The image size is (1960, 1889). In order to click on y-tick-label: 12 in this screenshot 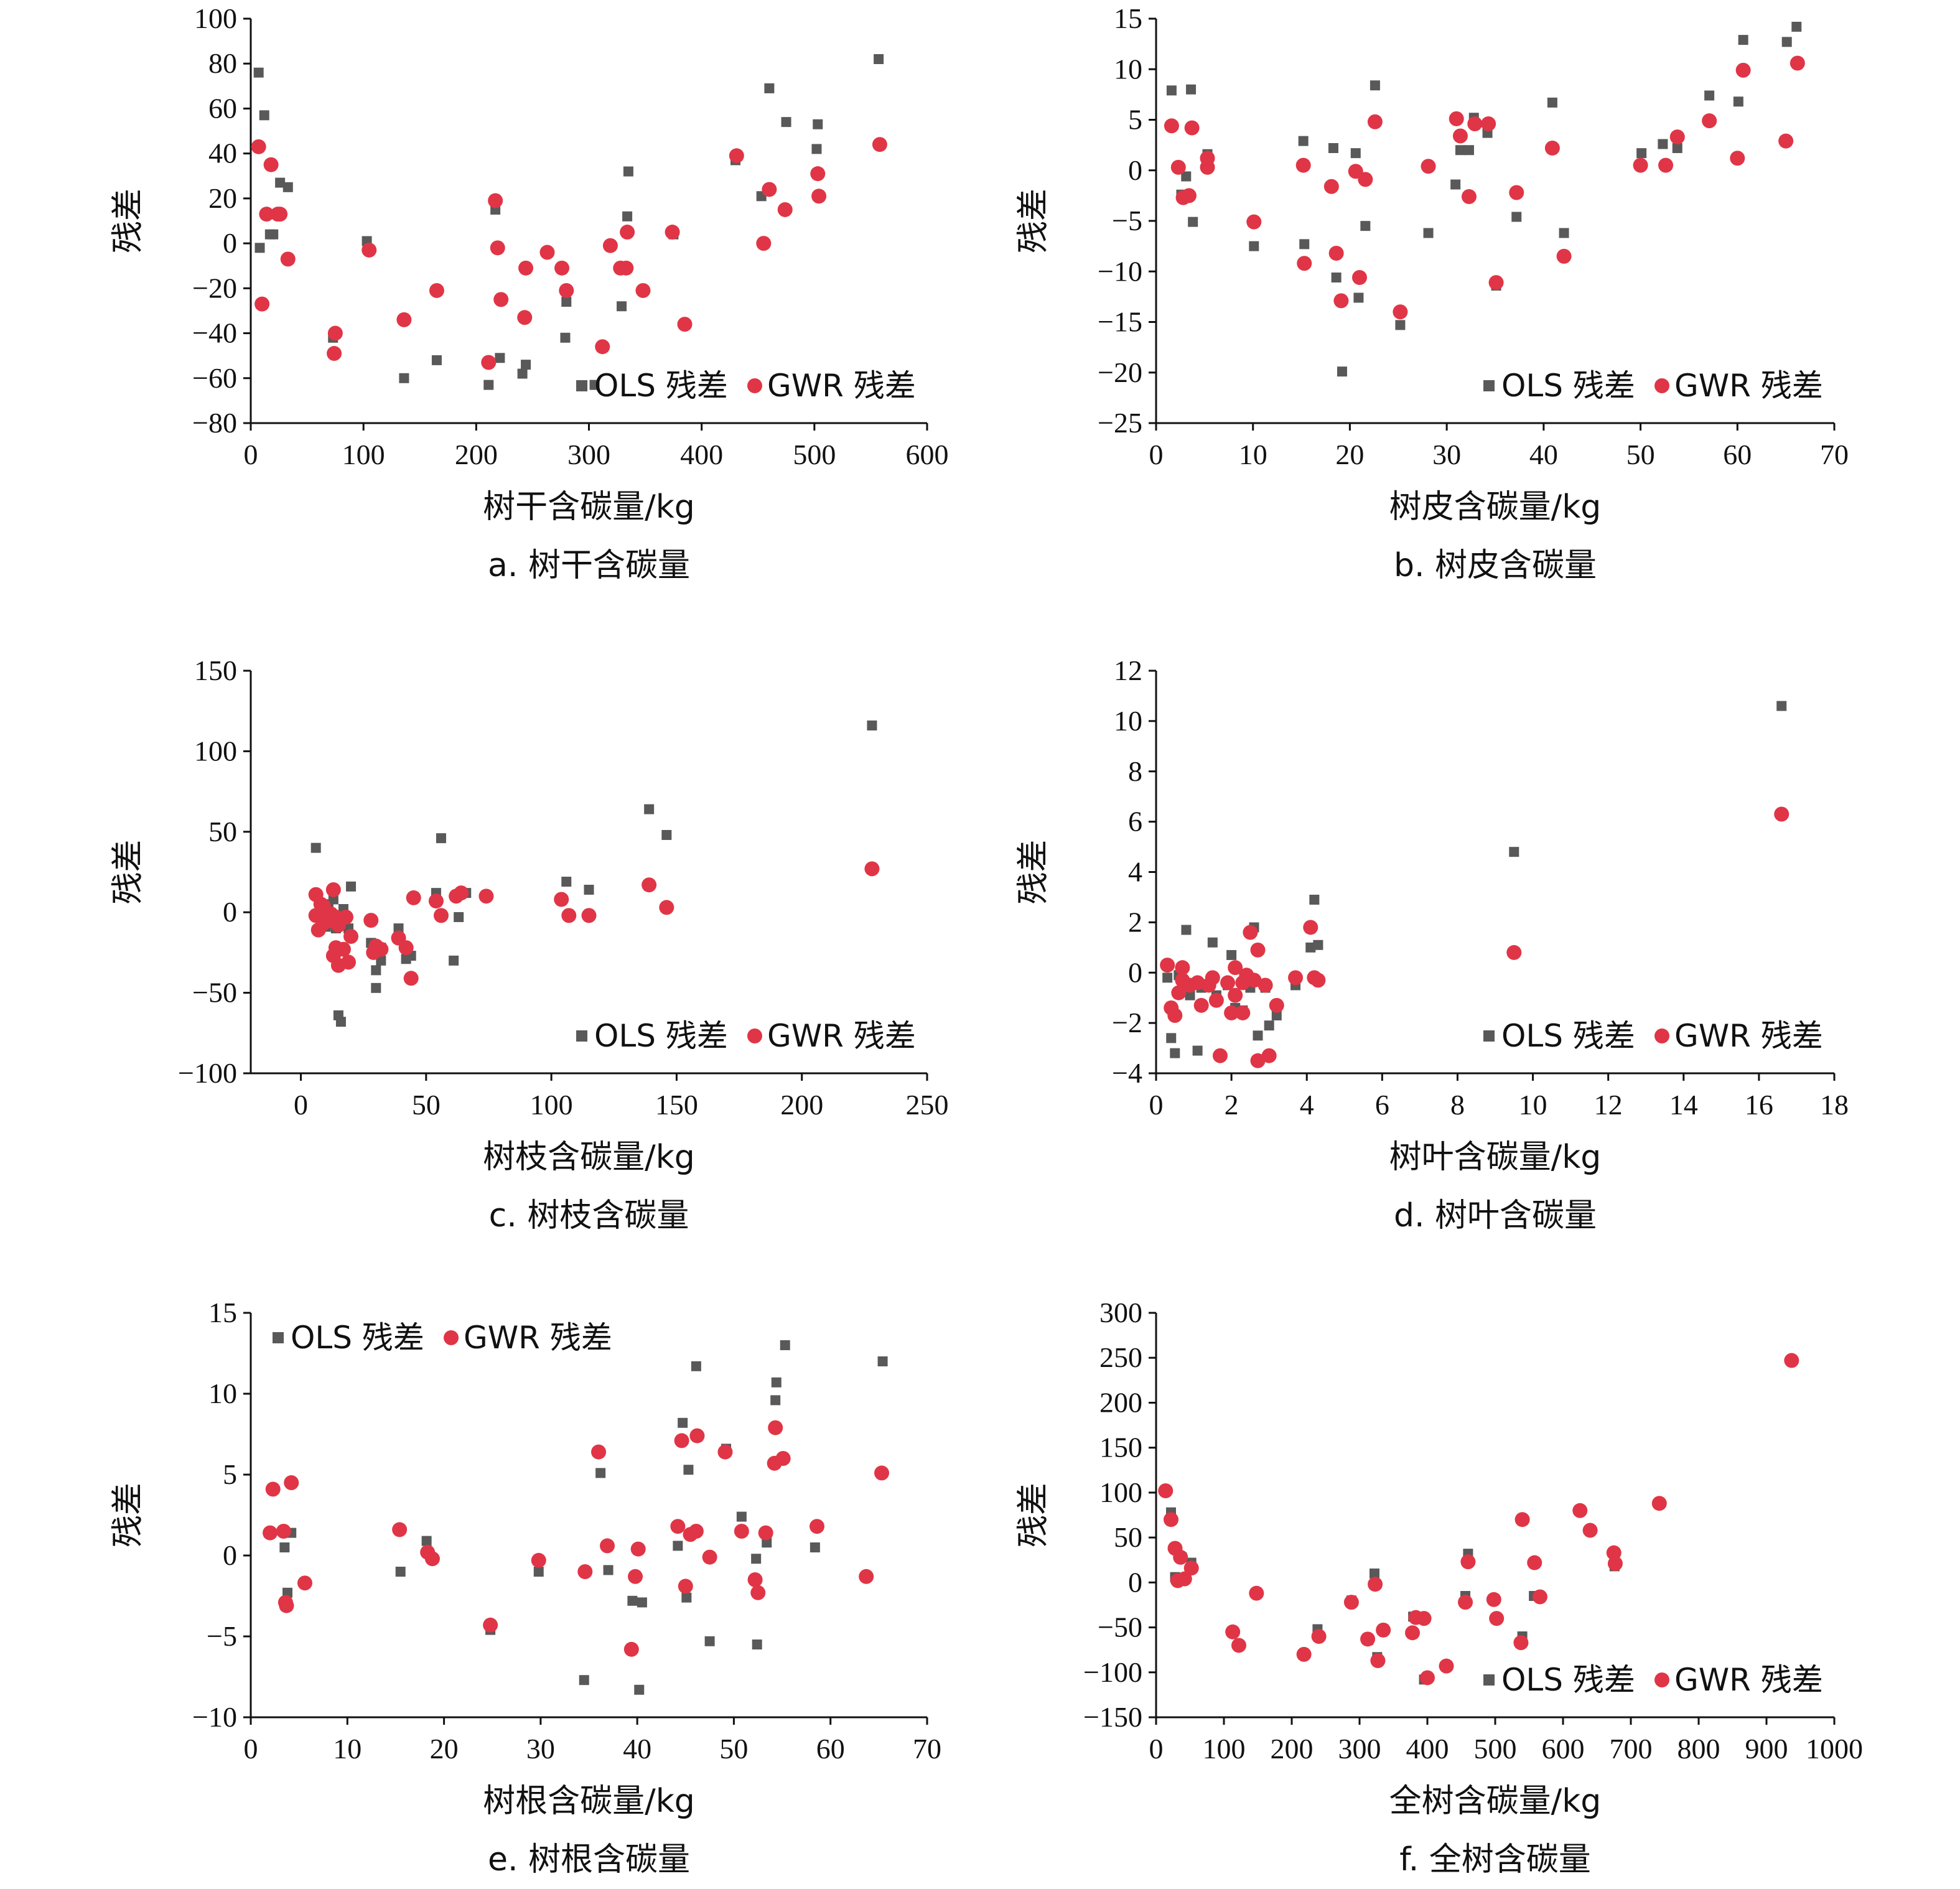, I will do `click(1128, 670)`.